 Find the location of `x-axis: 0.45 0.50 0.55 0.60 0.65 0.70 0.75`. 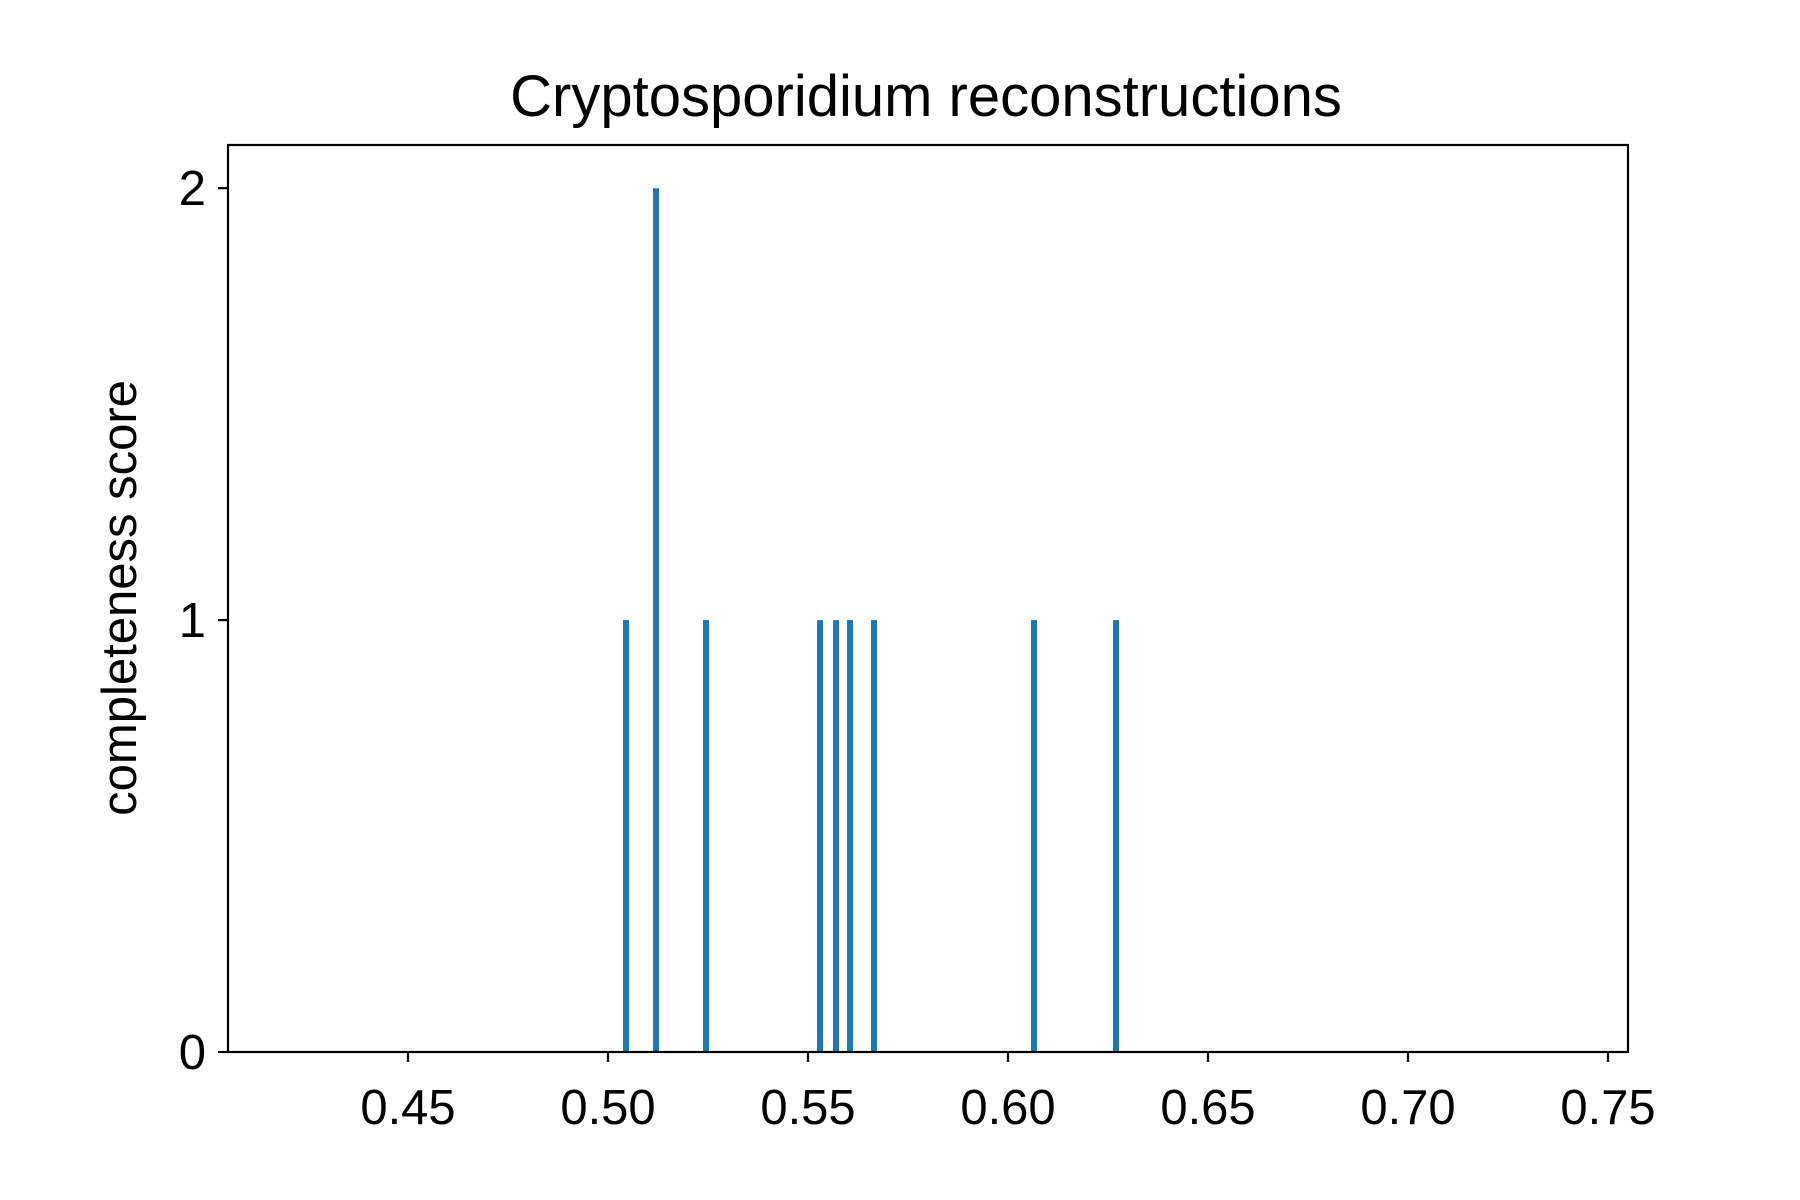

x-axis: 0.45 0.50 0.55 0.60 0.65 0.70 0.75 is located at coordinates (1008, 1093).